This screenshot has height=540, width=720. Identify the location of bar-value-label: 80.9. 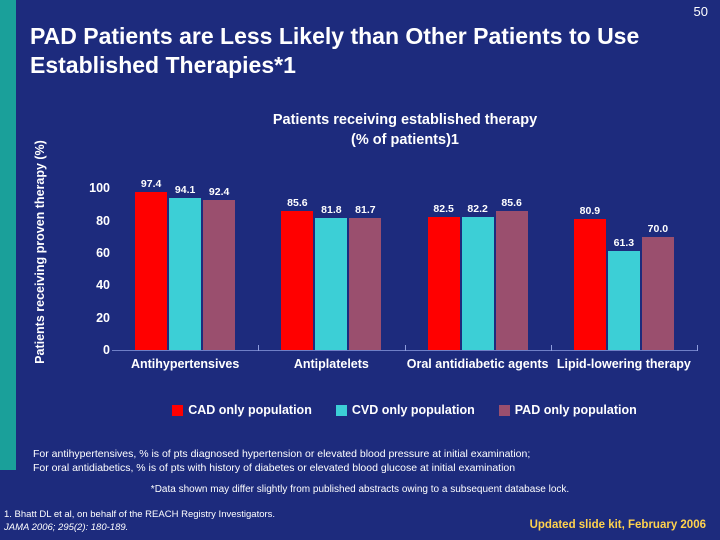
(590, 211).